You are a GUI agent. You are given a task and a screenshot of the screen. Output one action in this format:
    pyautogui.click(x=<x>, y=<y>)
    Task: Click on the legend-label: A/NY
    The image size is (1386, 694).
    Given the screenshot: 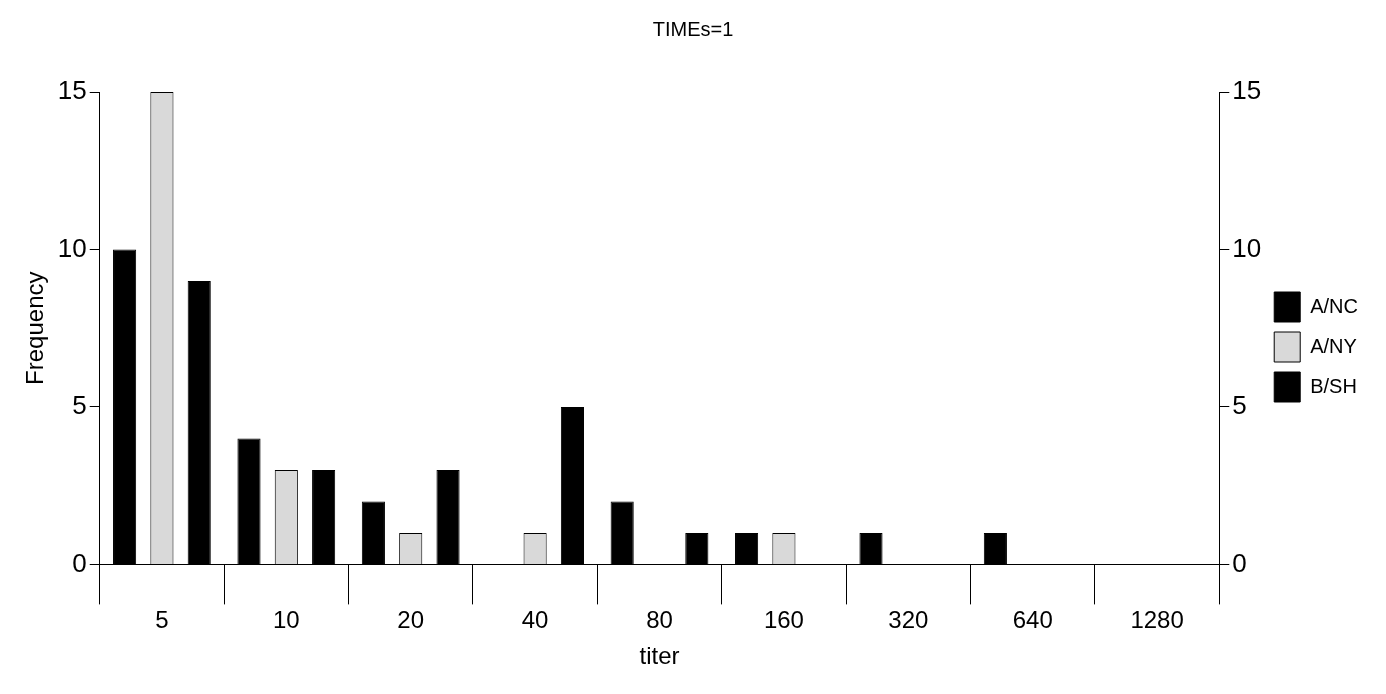 What is the action you would take?
    pyautogui.click(x=1333, y=345)
    